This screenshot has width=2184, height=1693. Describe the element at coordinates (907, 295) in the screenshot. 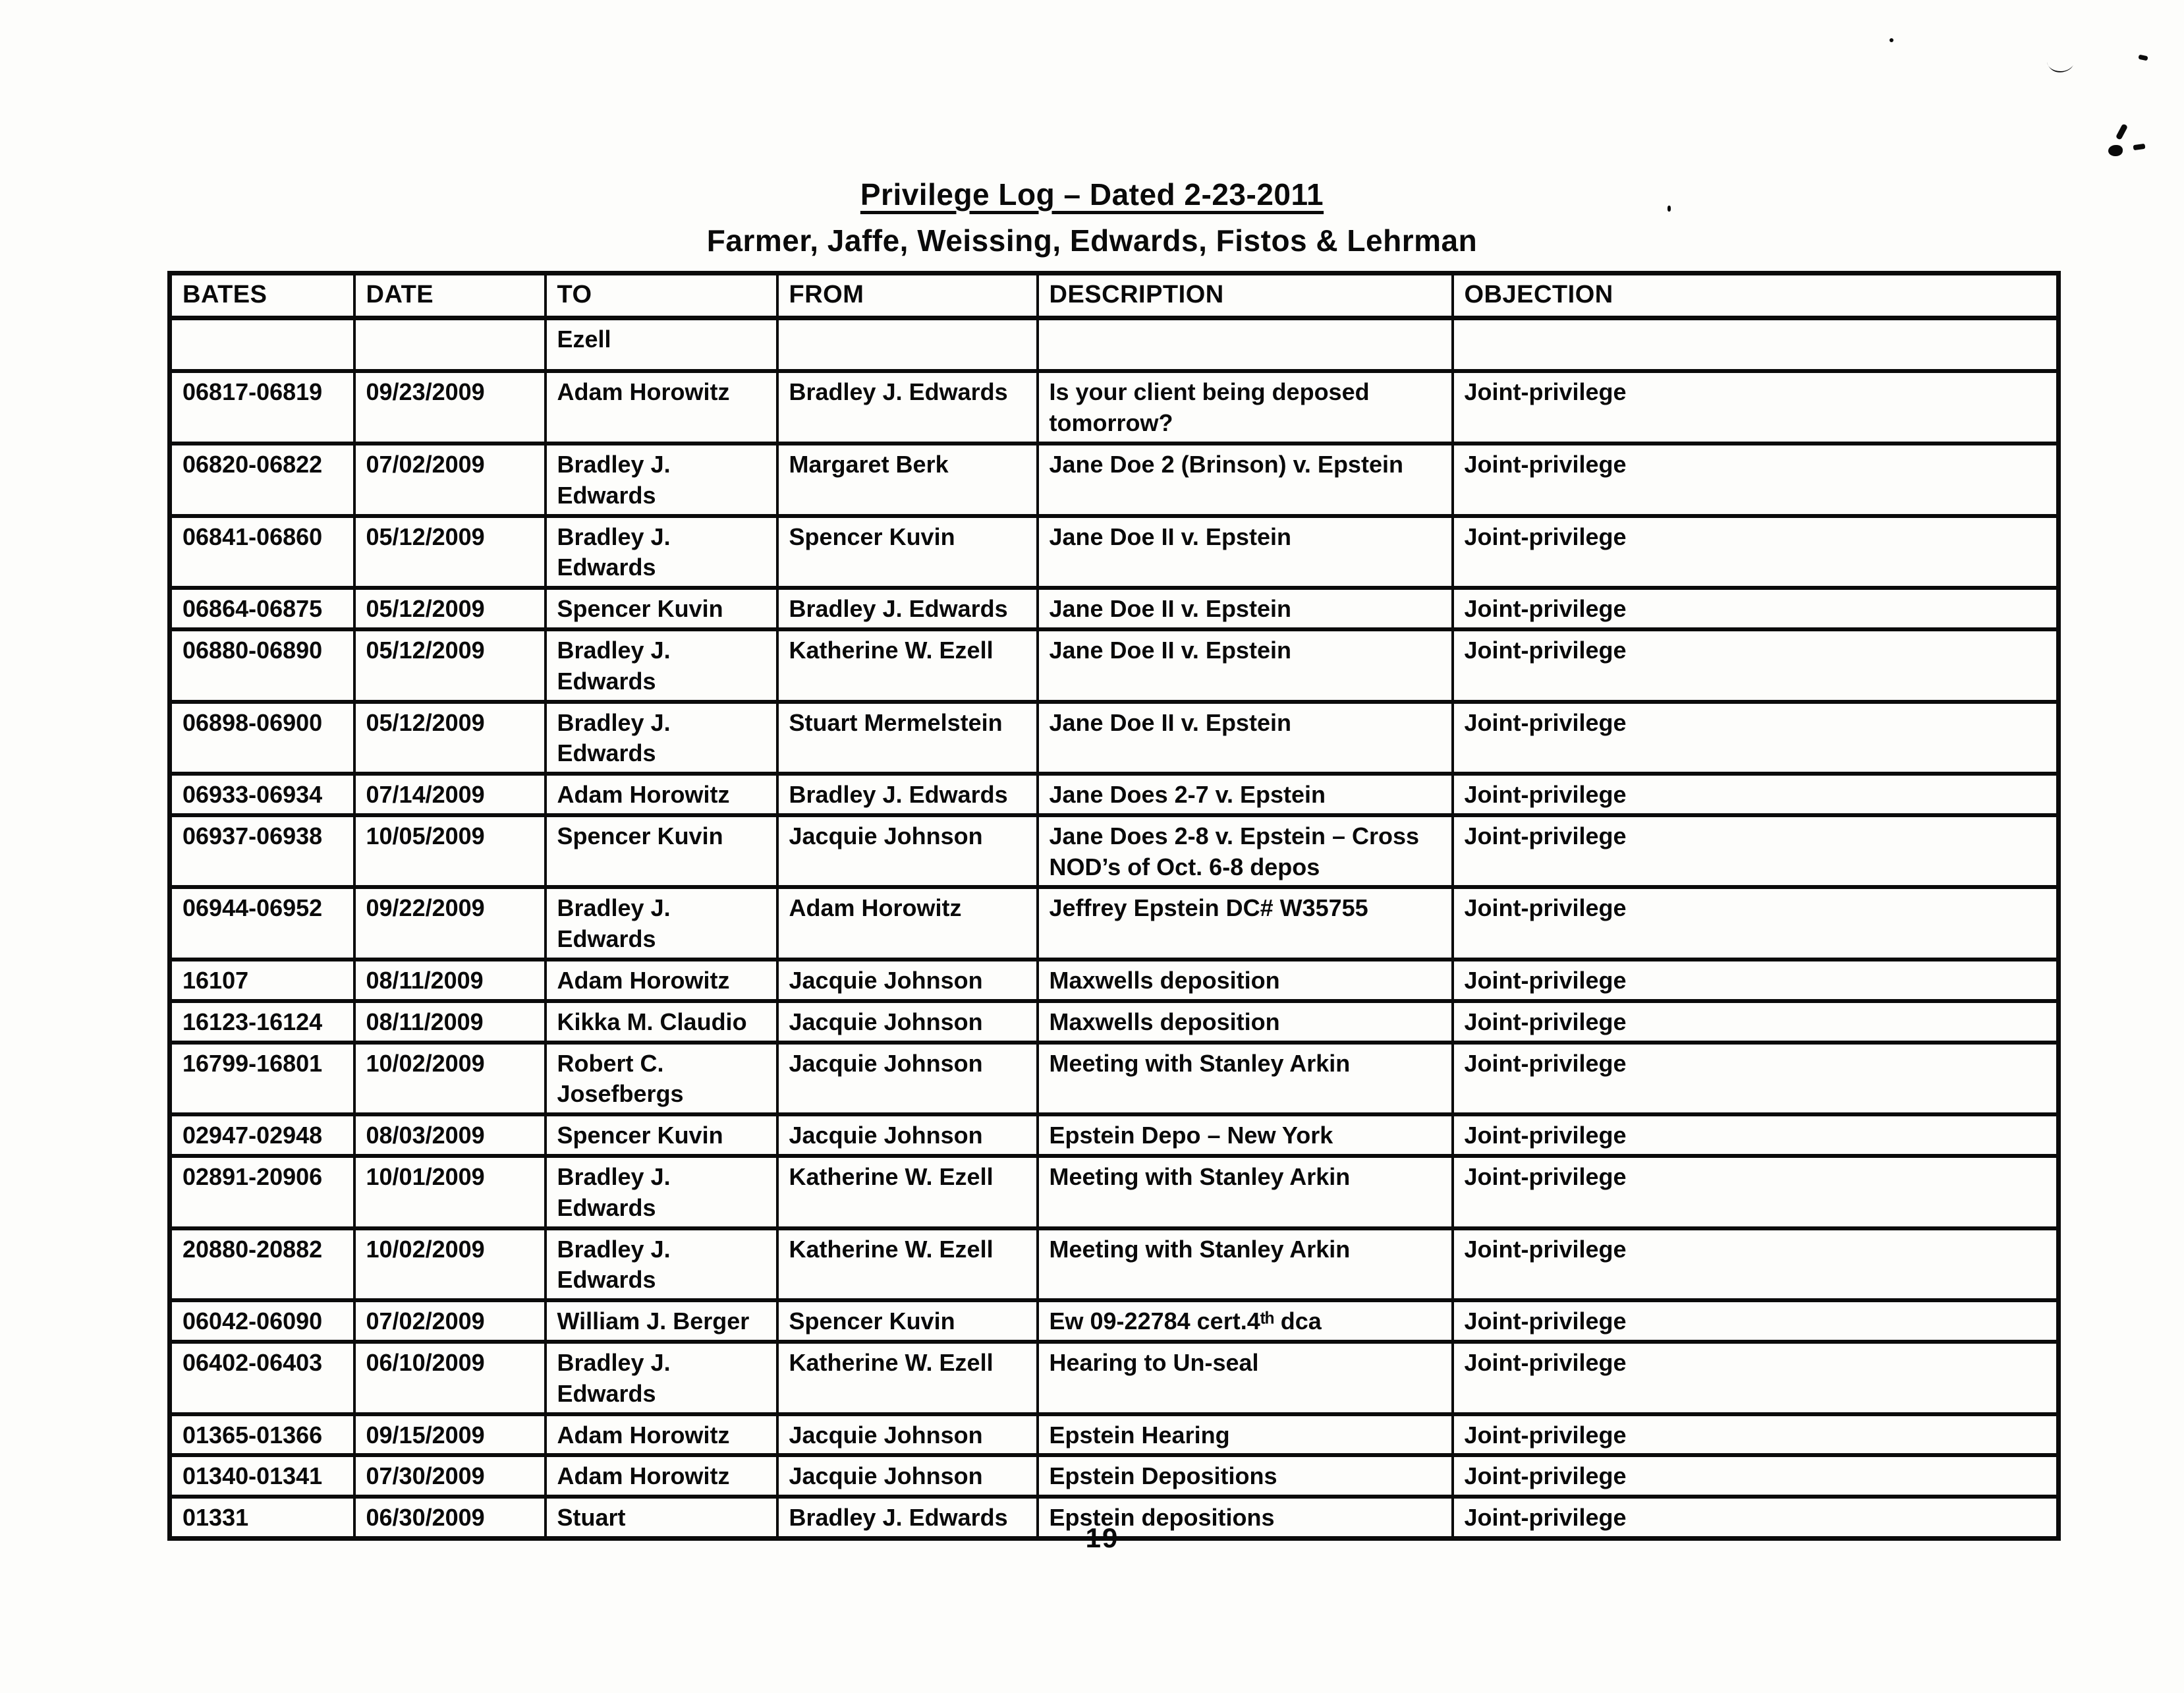

I see `column-header-from: FROM` at that location.